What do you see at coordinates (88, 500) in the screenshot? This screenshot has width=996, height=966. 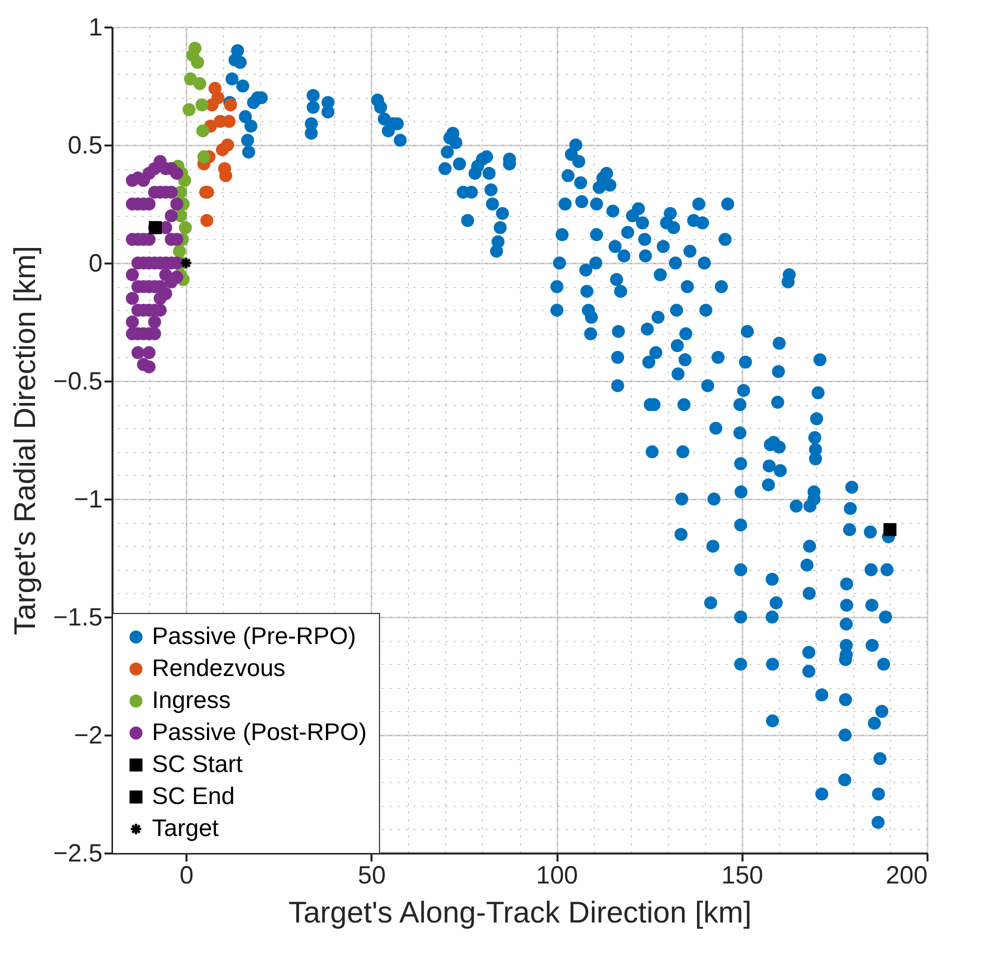 I see `y-tick-label: −1` at bounding box center [88, 500].